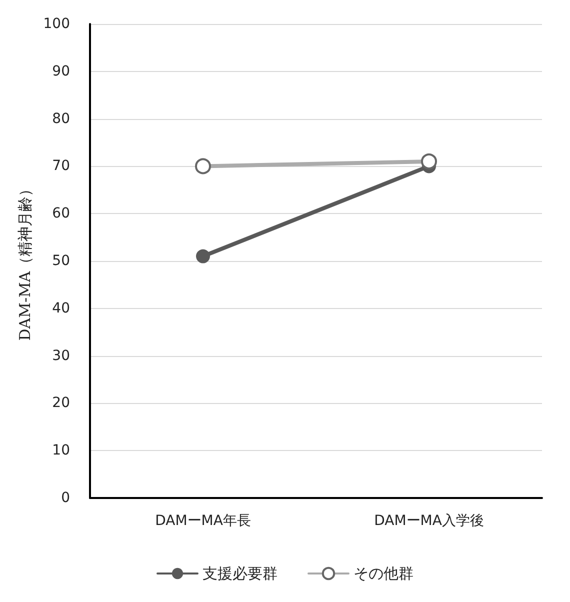 Image resolution: width=570 pixels, height=602 pixels. What do you see at coordinates (240, 573) in the screenshot?
I see `legend-label: 支援必要群` at bounding box center [240, 573].